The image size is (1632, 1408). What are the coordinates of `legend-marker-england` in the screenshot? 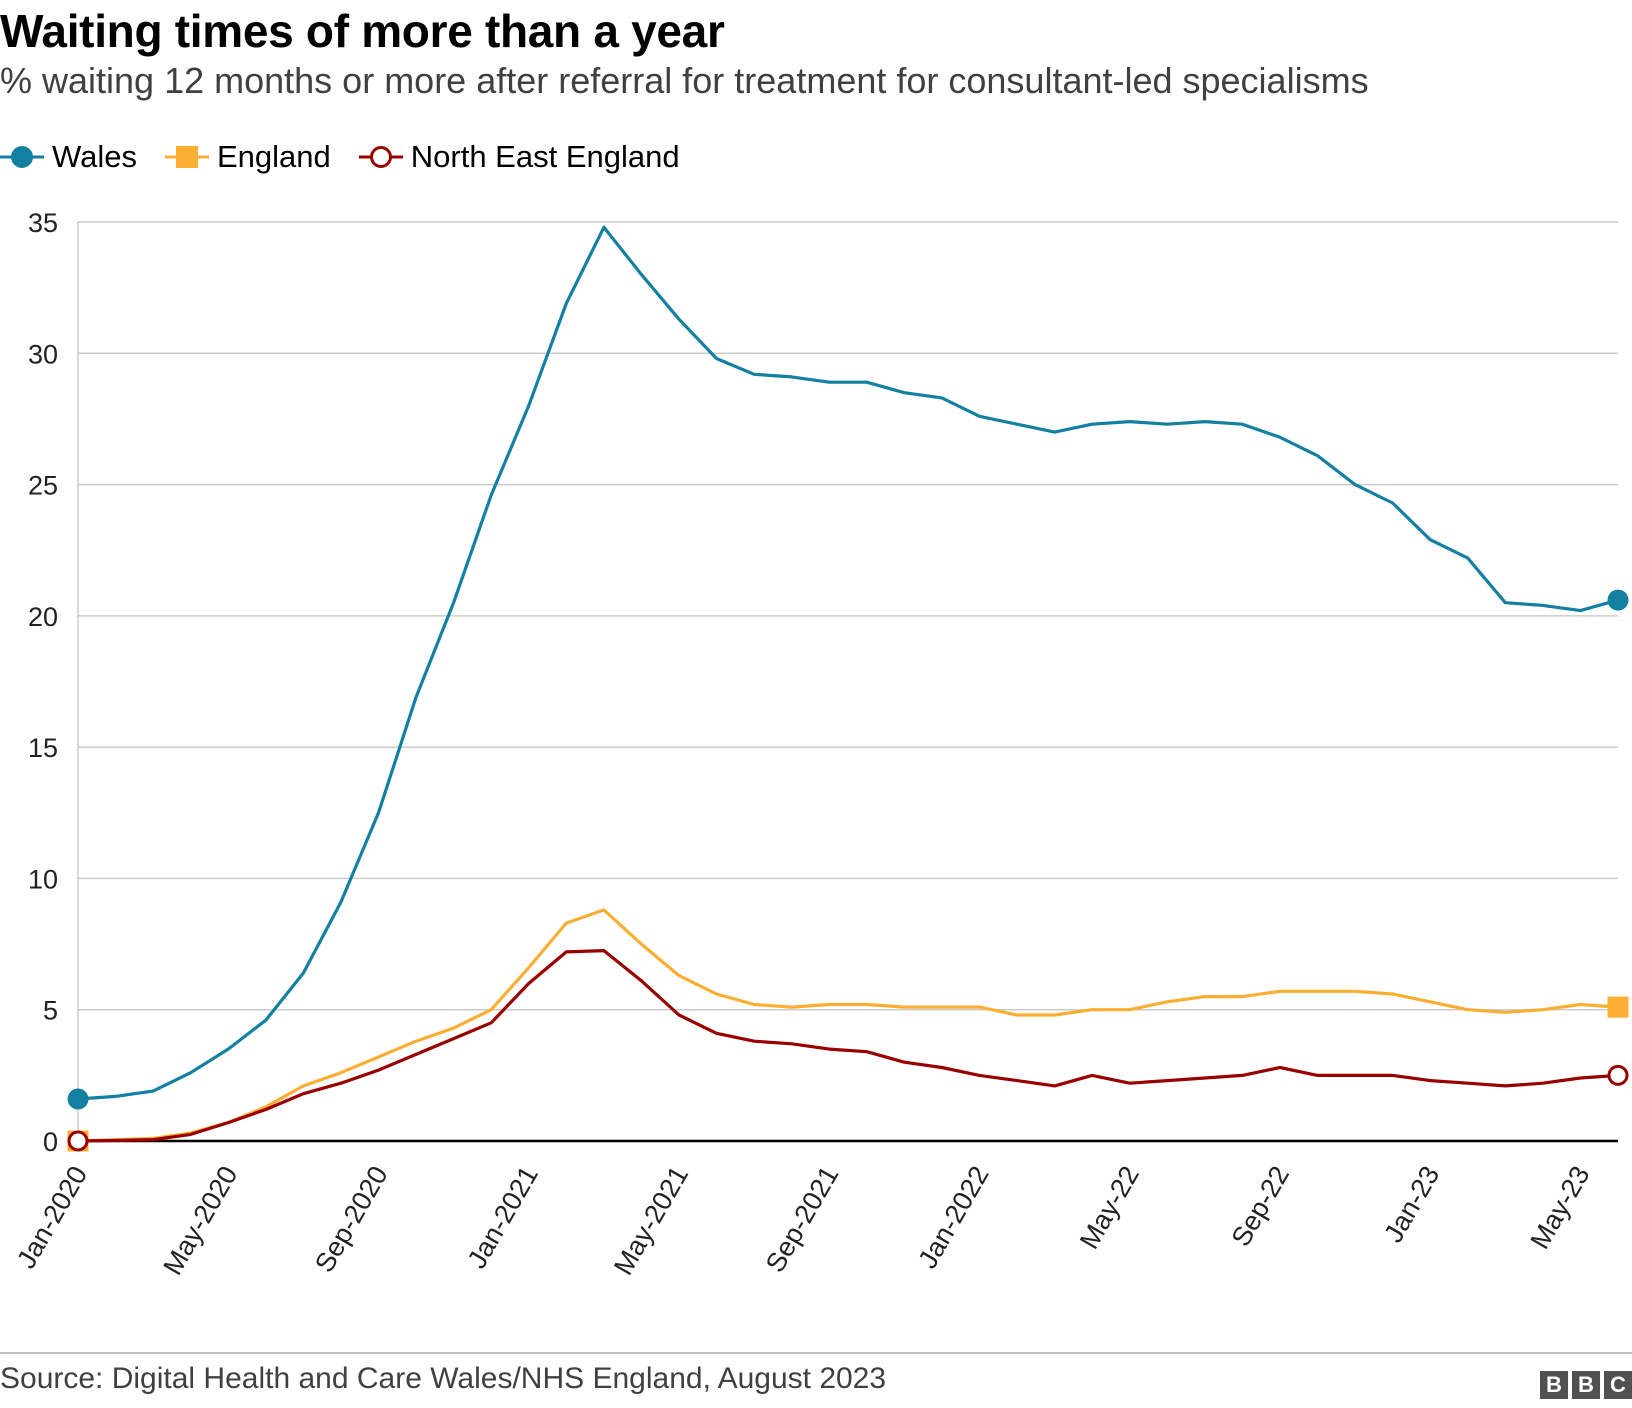 It's located at (186, 157).